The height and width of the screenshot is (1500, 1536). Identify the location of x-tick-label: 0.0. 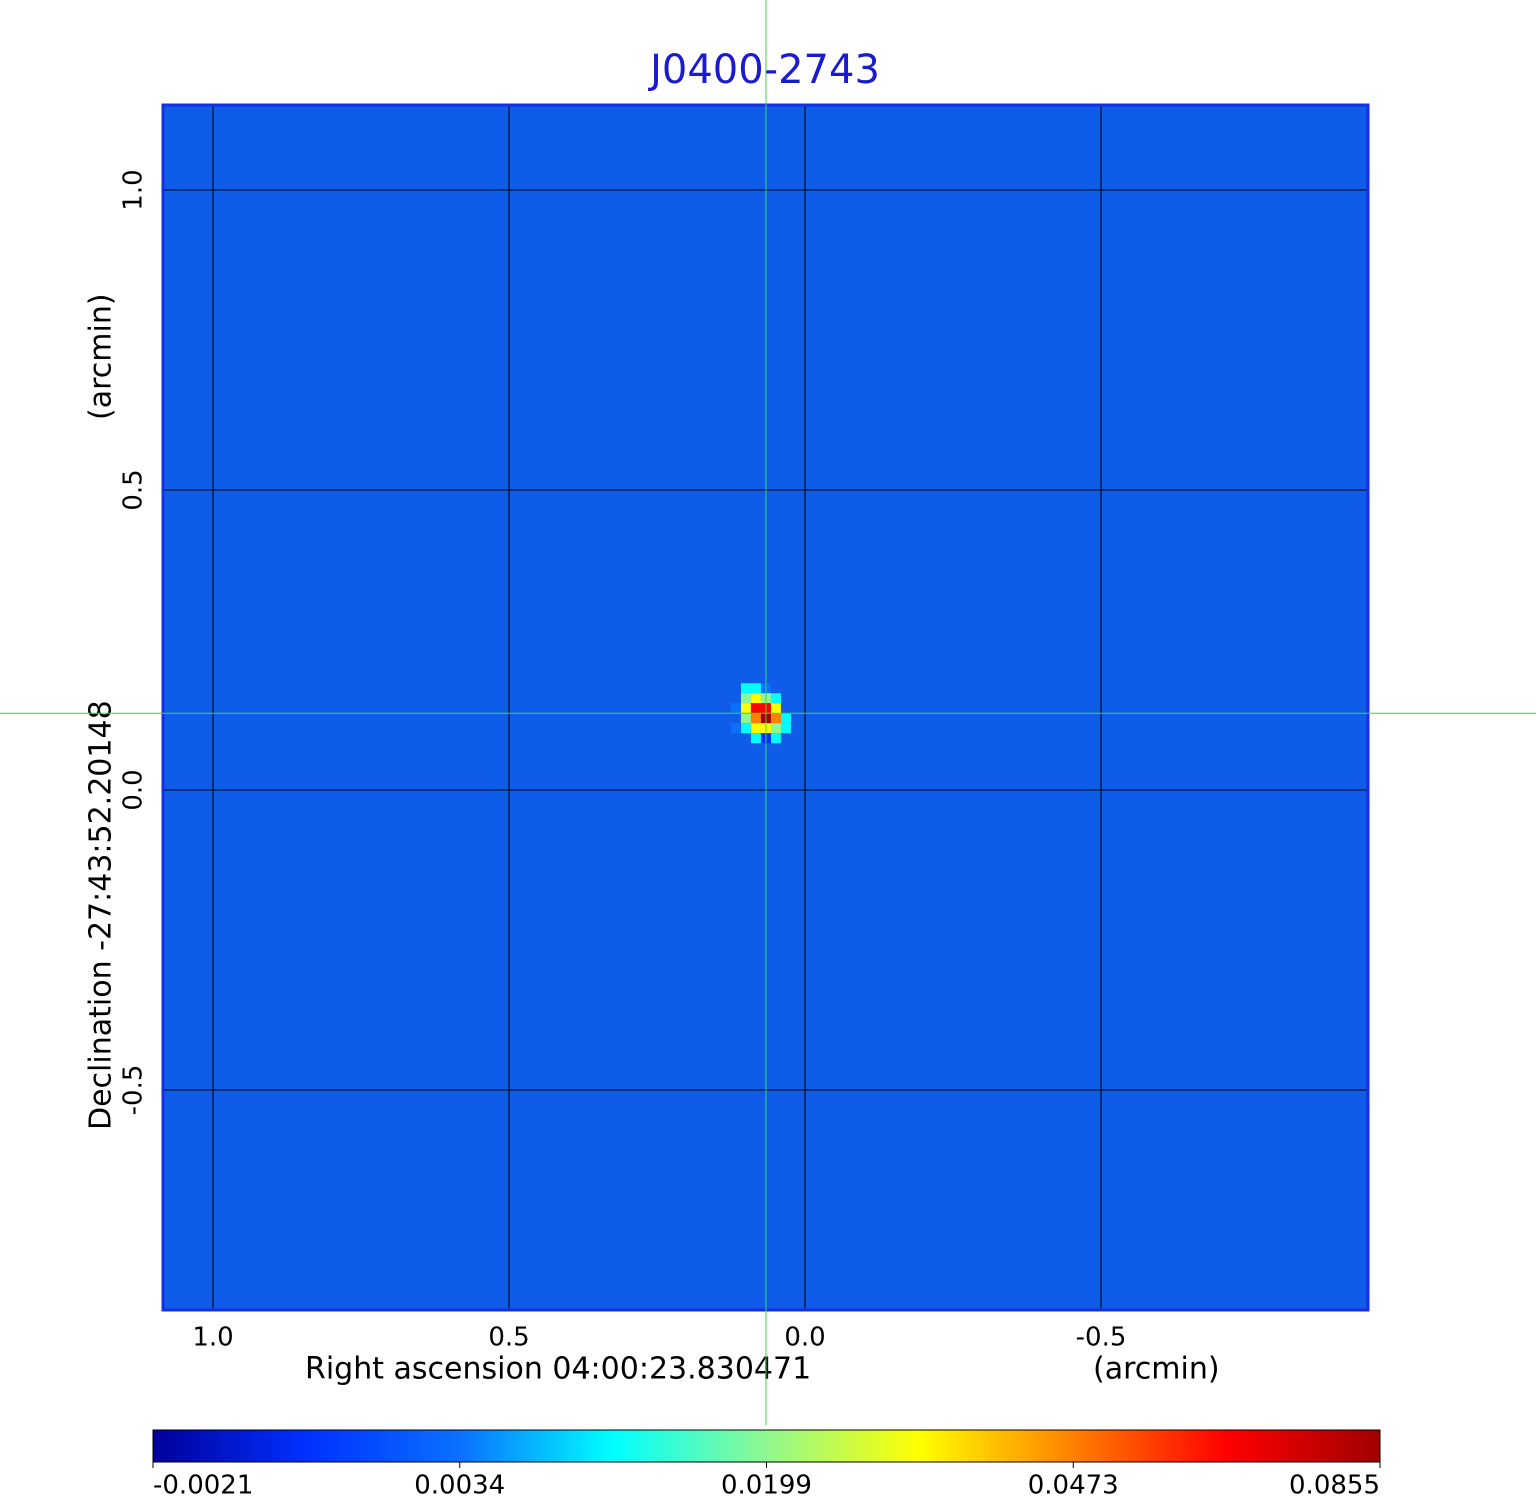
(804, 1338).